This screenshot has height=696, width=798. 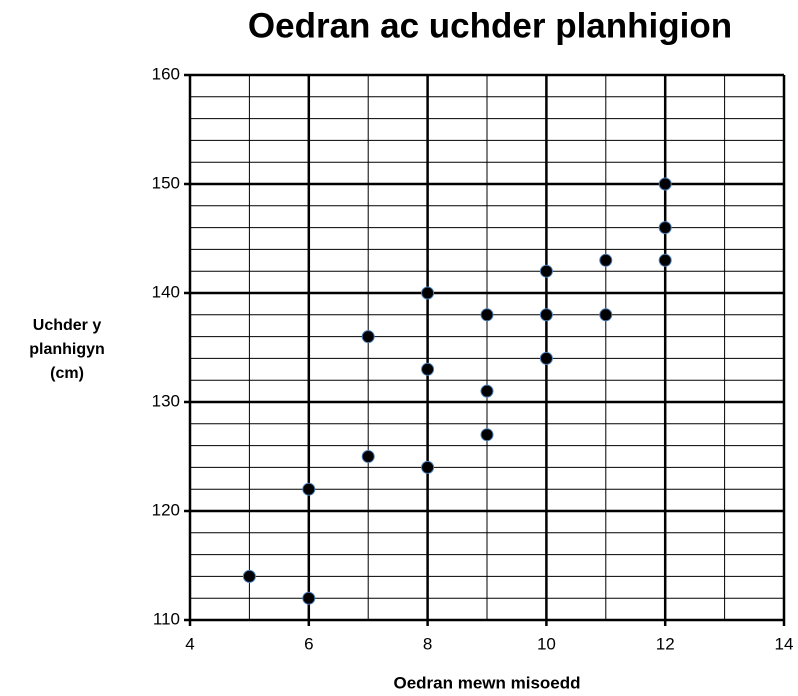 What do you see at coordinates (166, 182) in the screenshot?
I see `y-tick-label: 150` at bounding box center [166, 182].